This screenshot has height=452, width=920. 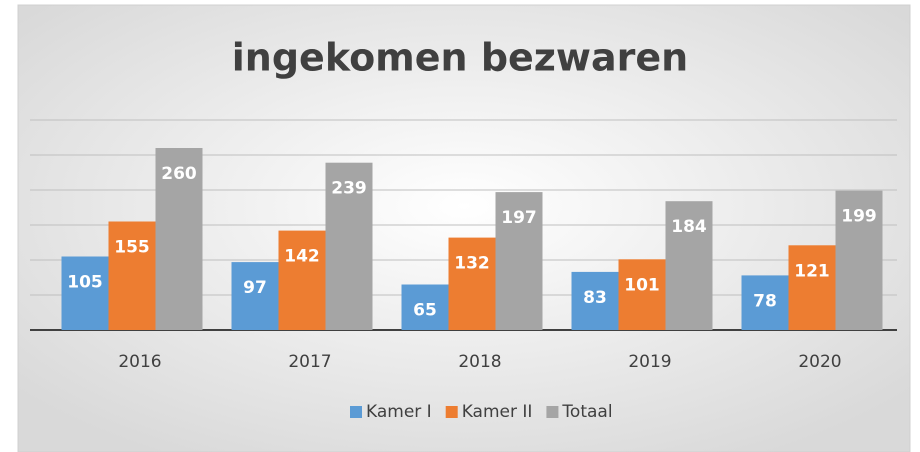 What do you see at coordinates (689, 227) in the screenshot?
I see `value-label: 184` at bounding box center [689, 227].